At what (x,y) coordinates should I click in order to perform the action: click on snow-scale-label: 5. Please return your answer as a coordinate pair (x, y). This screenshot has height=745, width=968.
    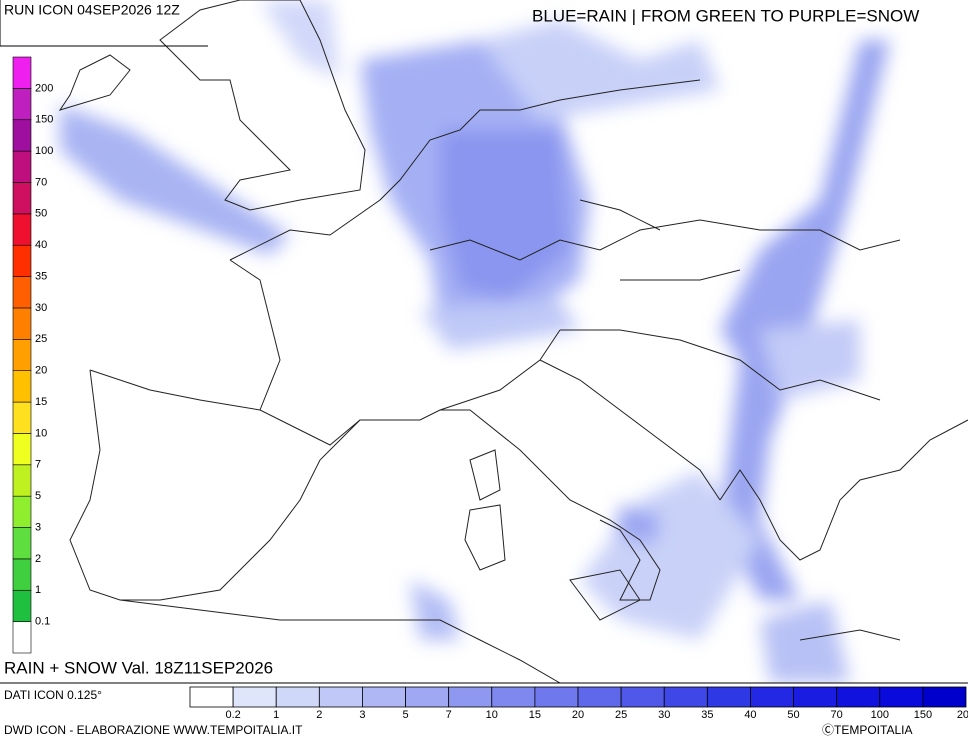
    Looking at the image, I should click on (38, 496).